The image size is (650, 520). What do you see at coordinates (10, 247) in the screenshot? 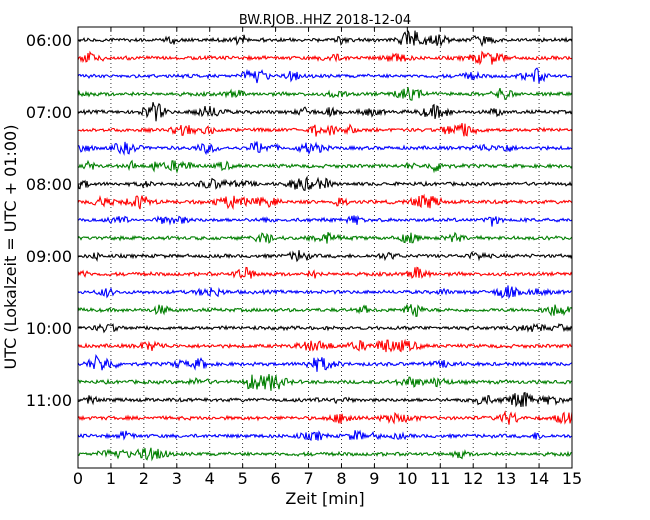
I see `y-axis-label: UTC (Lokalzeit = UTC + 01:00)` at bounding box center [10, 247].